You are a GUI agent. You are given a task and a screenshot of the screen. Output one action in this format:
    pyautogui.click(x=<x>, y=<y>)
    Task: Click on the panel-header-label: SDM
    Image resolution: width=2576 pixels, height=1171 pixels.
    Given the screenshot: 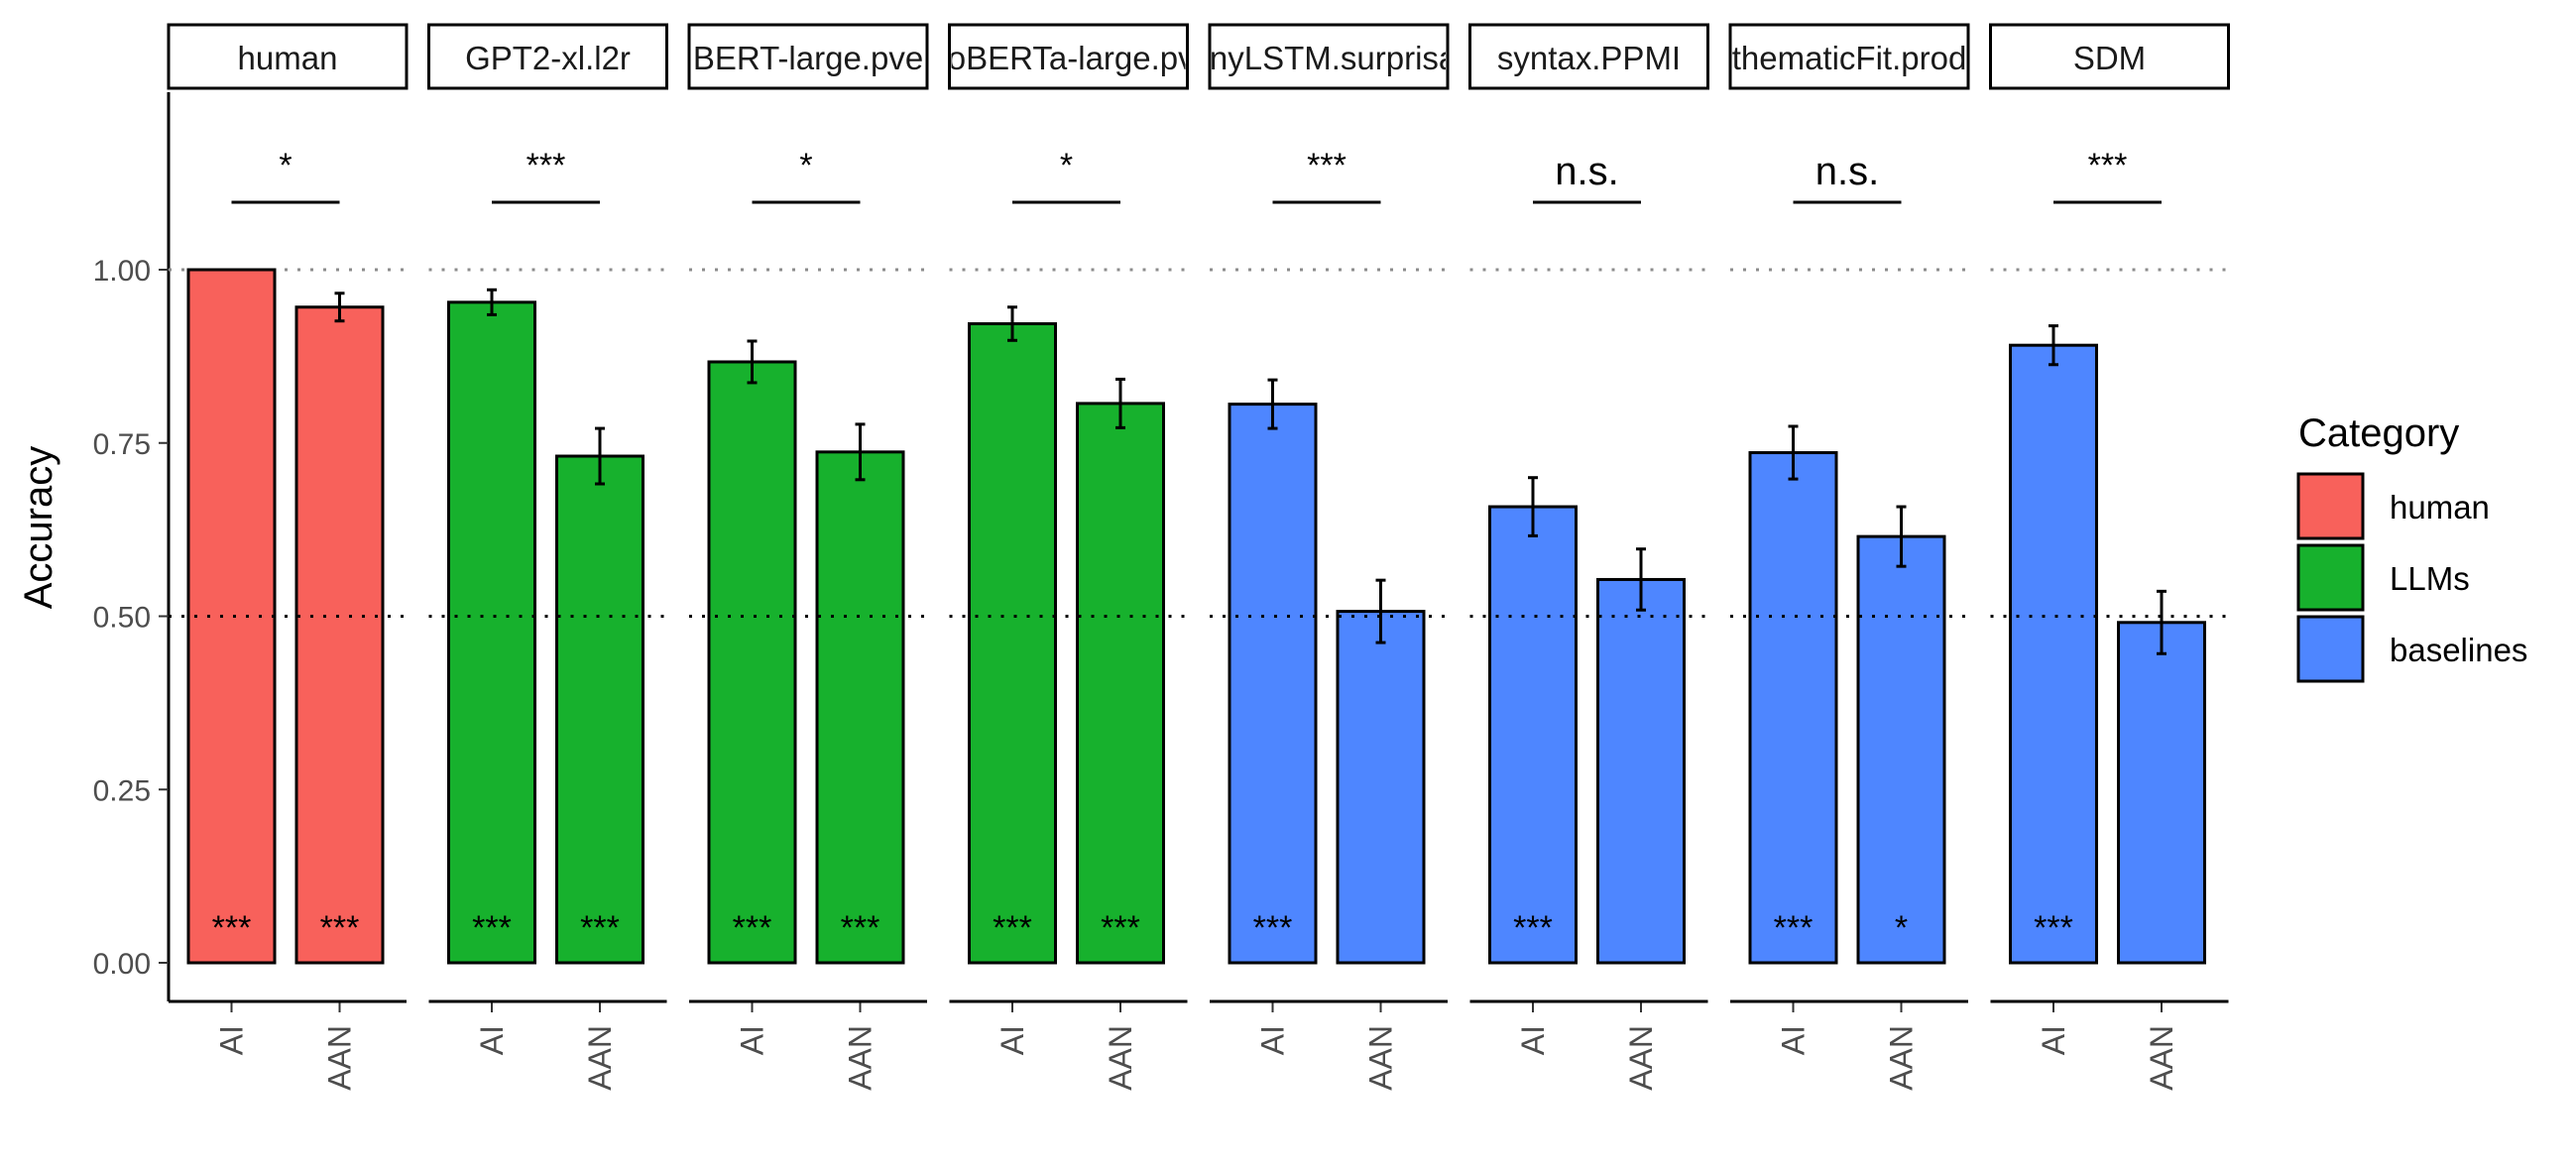 What is the action you would take?
    pyautogui.click(x=2109, y=58)
    